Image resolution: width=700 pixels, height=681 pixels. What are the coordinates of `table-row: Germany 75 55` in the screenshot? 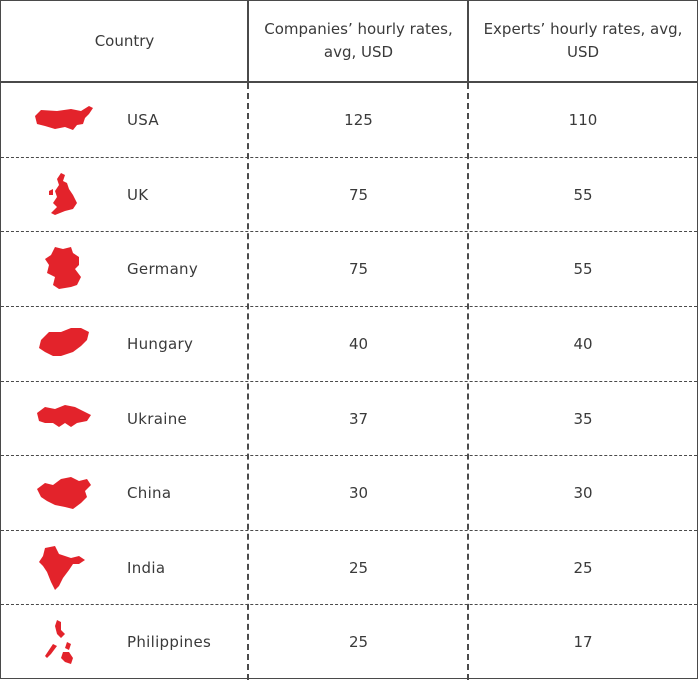 It's located at (349, 269).